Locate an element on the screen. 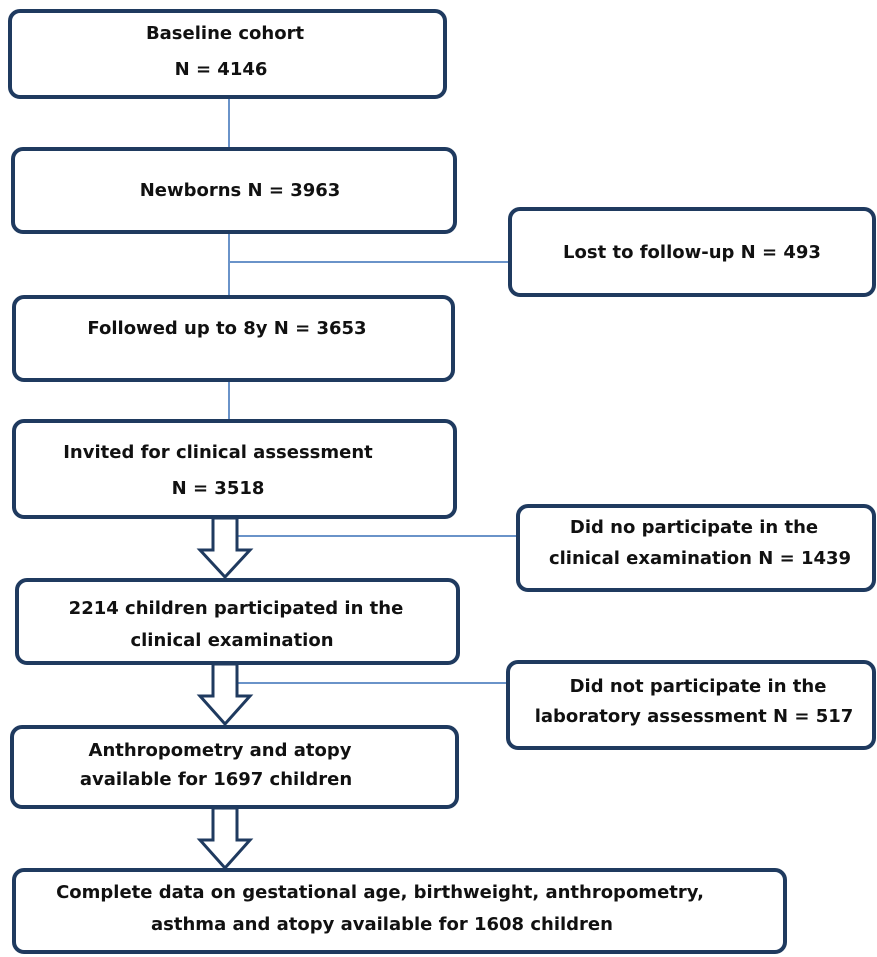  box-text: Newborns N = 3963 is located at coordinates (240, 190).